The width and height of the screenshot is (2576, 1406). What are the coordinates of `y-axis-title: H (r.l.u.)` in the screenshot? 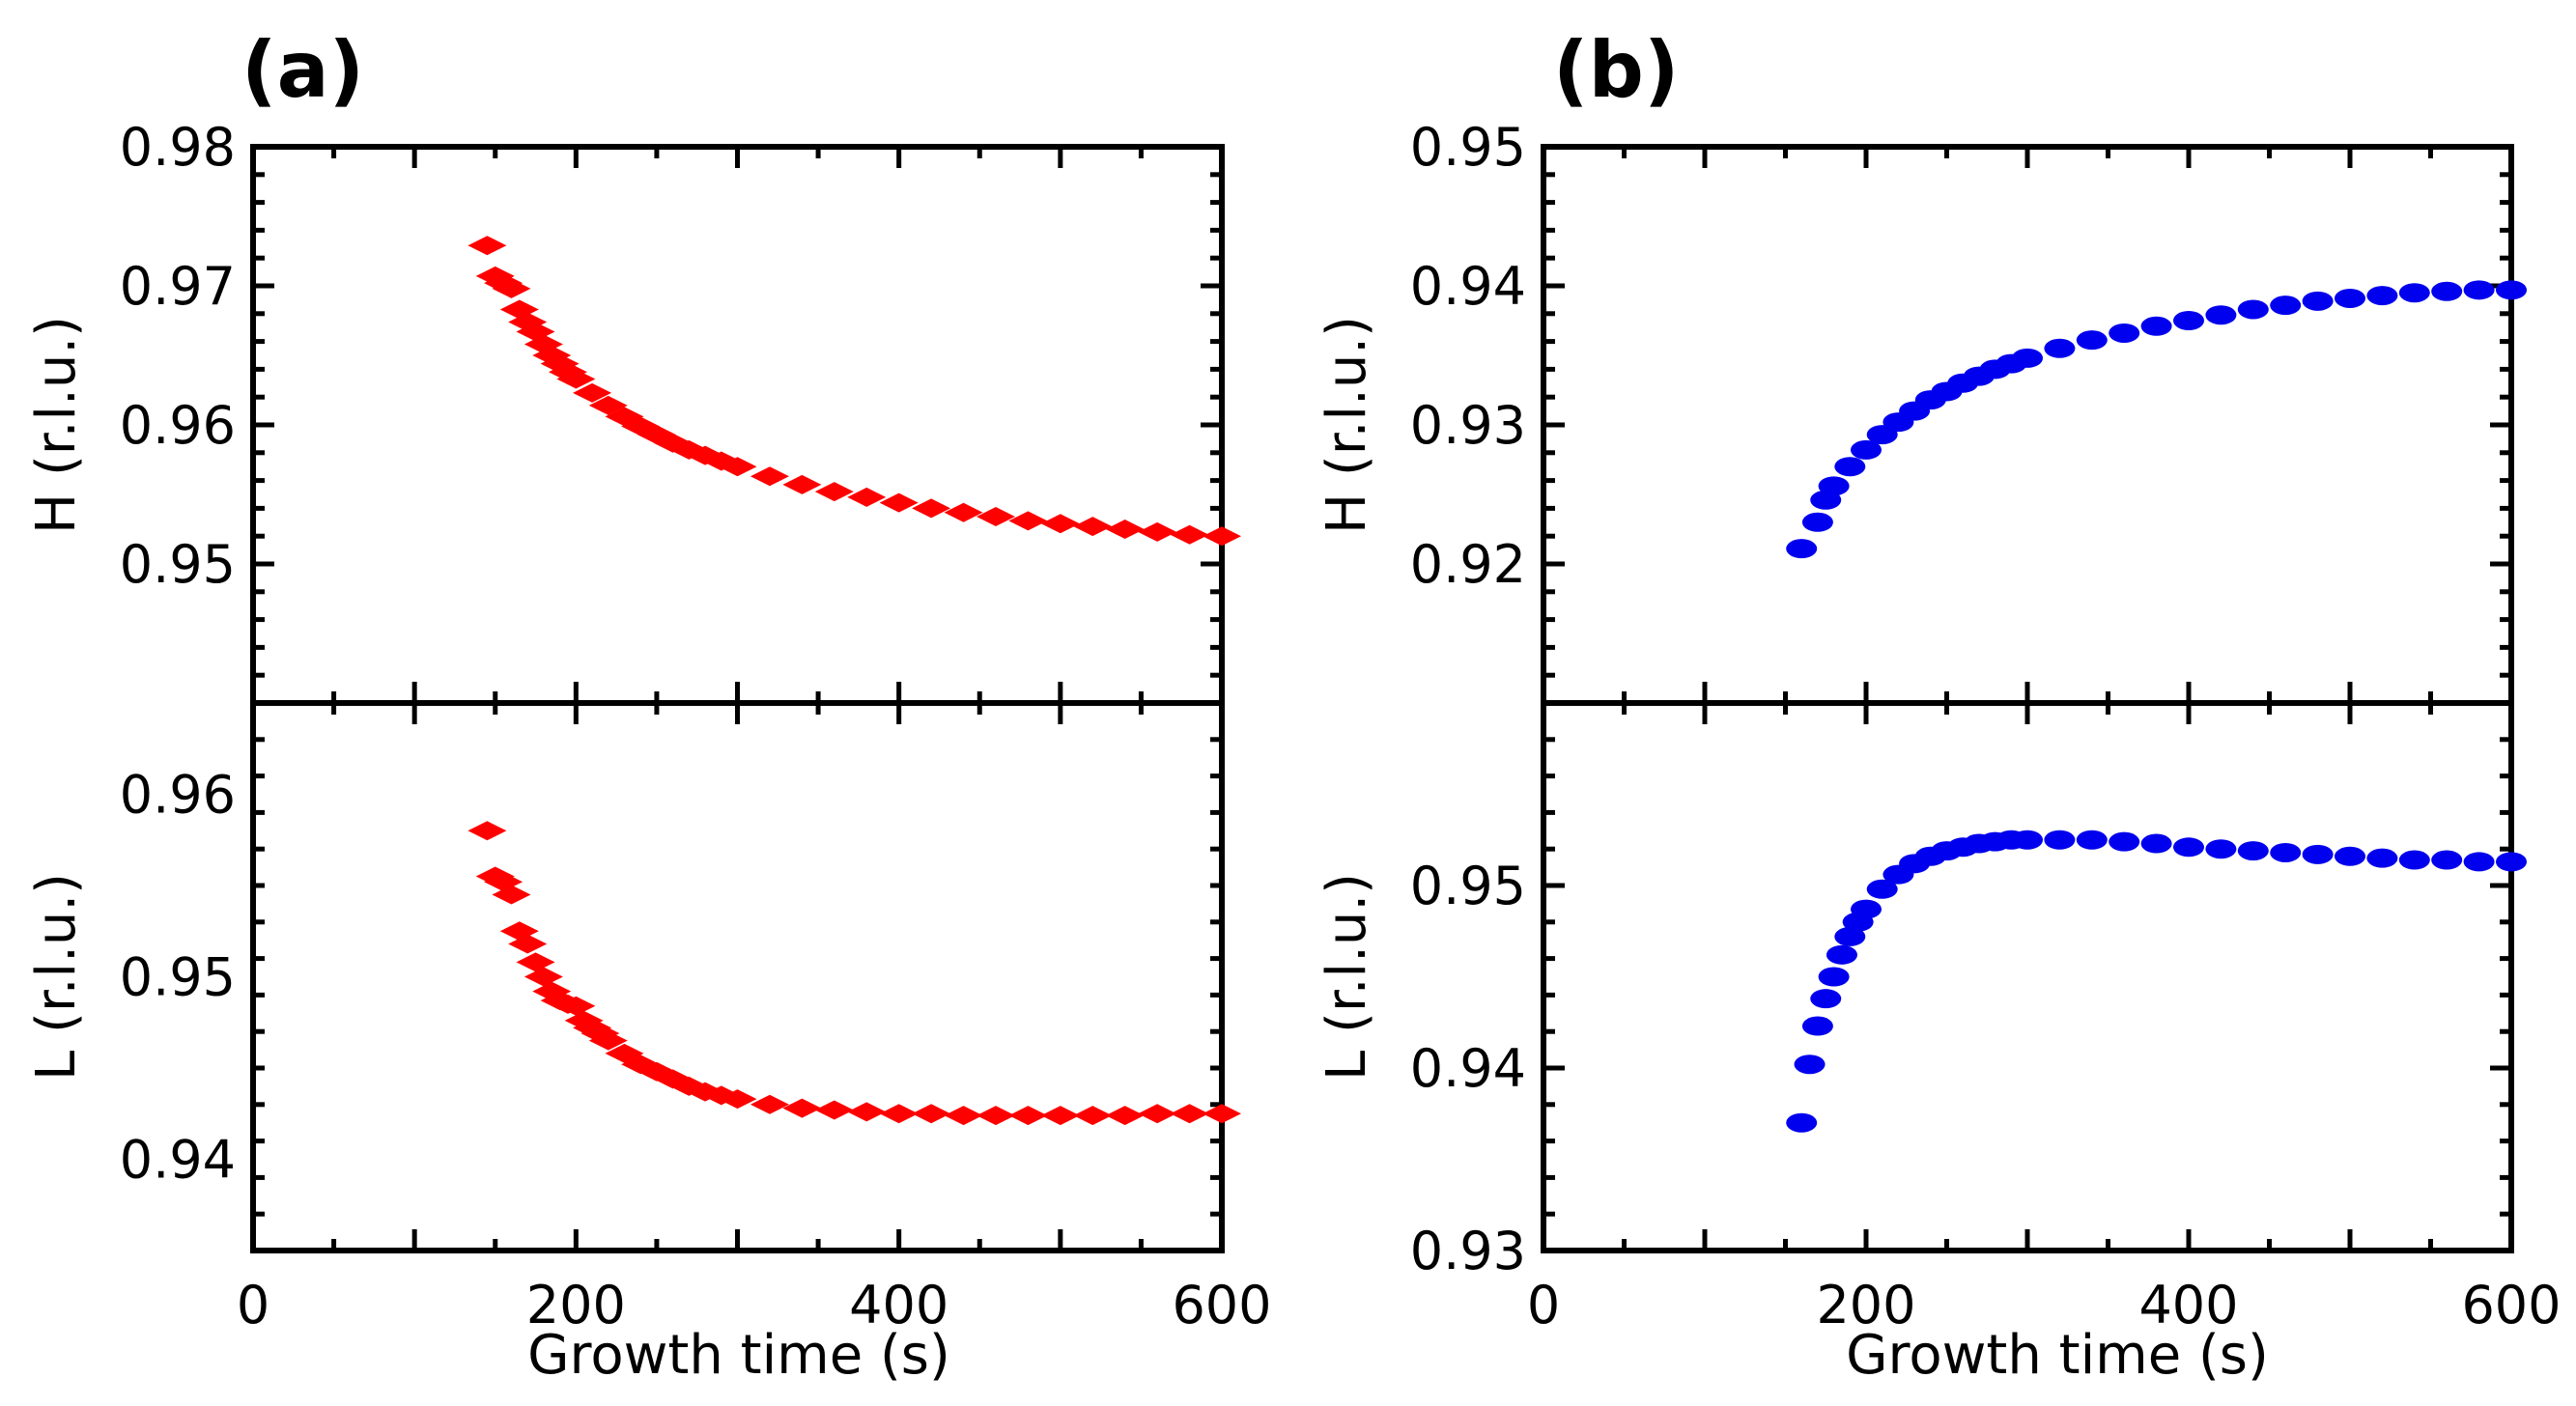 It's located at (1347, 425).